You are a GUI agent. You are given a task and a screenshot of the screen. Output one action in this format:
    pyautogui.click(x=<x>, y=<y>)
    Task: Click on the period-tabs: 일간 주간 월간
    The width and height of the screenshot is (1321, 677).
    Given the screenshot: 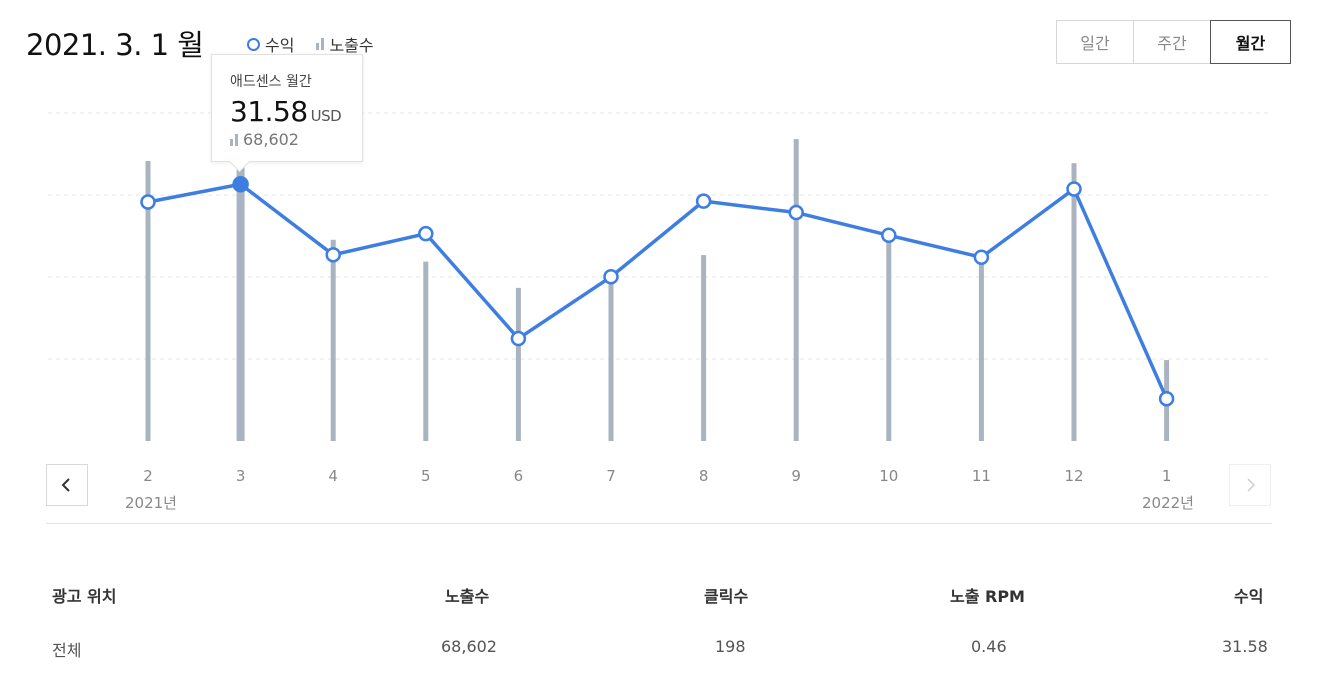 What is the action you would take?
    pyautogui.click(x=1173, y=42)
    